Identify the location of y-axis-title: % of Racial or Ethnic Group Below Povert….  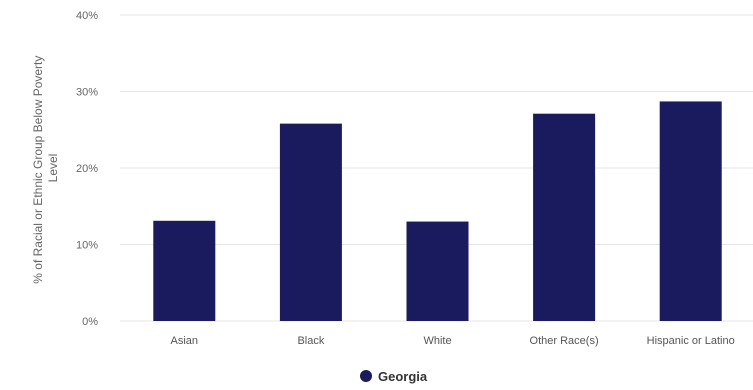
(45, 167).